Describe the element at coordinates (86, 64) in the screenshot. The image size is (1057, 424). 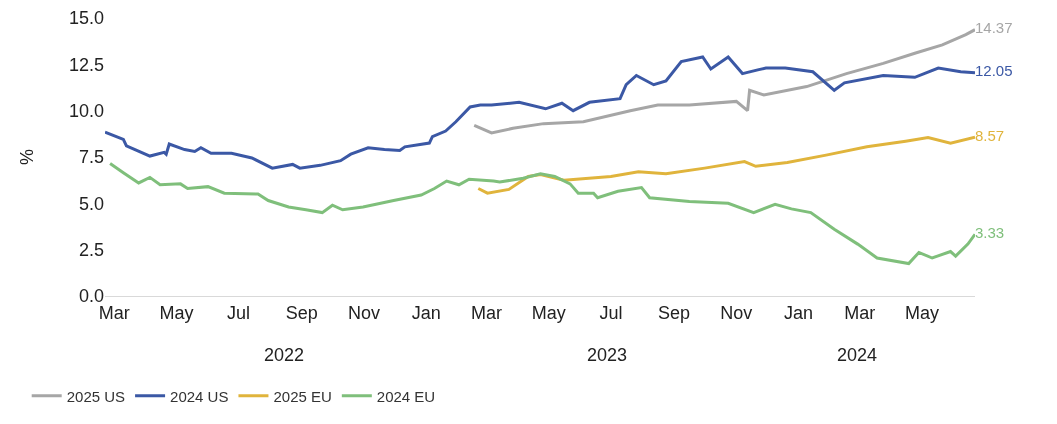
I see `y-tick-label: 12.5` at that location.